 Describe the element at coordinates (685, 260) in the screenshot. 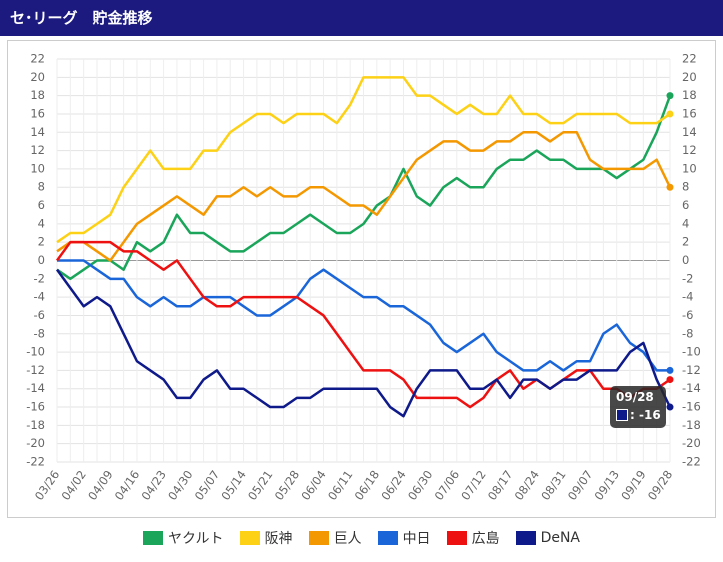

I see `y2-tick-label: 0` at that location.